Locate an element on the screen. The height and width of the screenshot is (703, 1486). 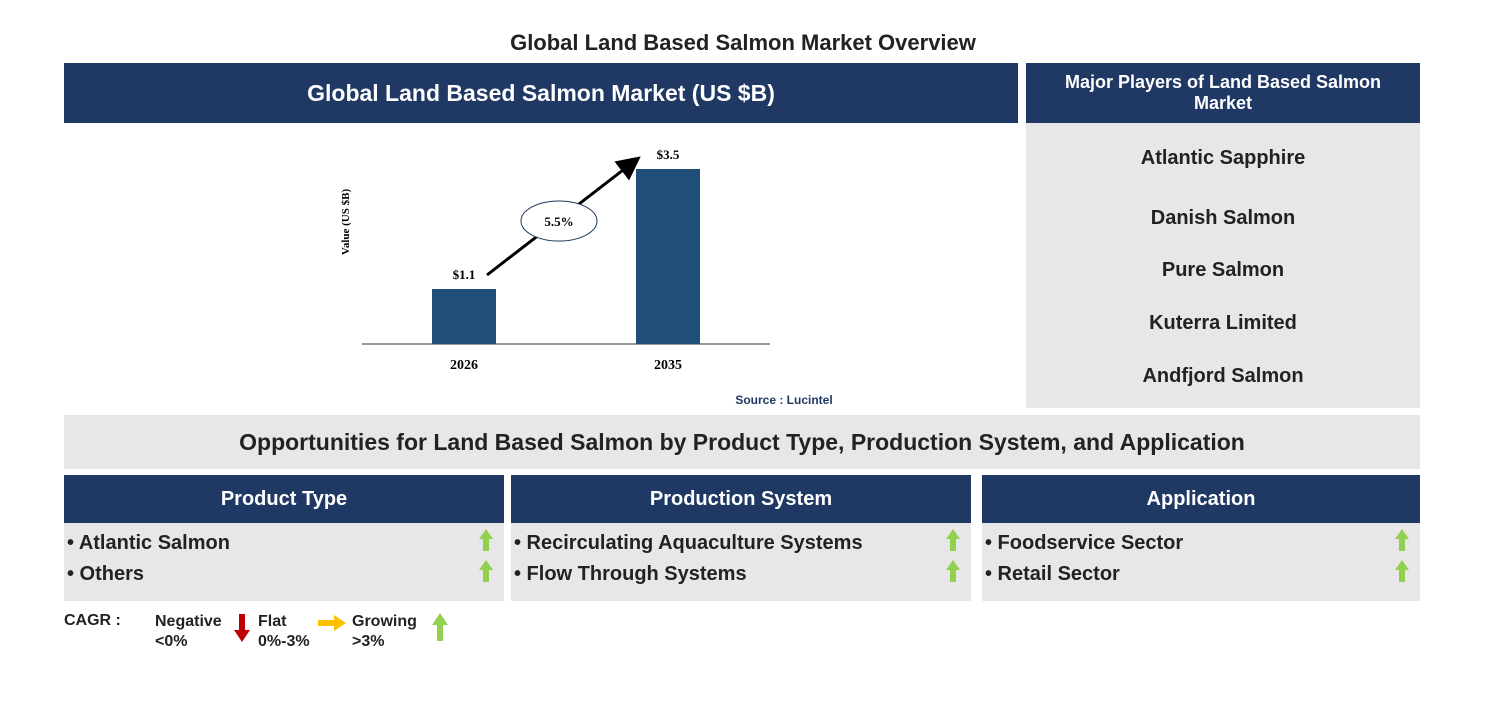
cagr-ellipse is located at coordinates (559, 221).